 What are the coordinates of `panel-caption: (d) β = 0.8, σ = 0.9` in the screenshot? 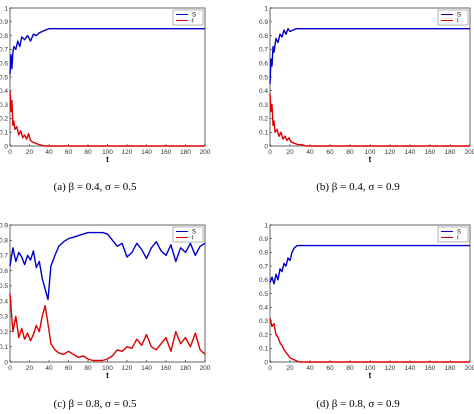 It's located at (358, 404).